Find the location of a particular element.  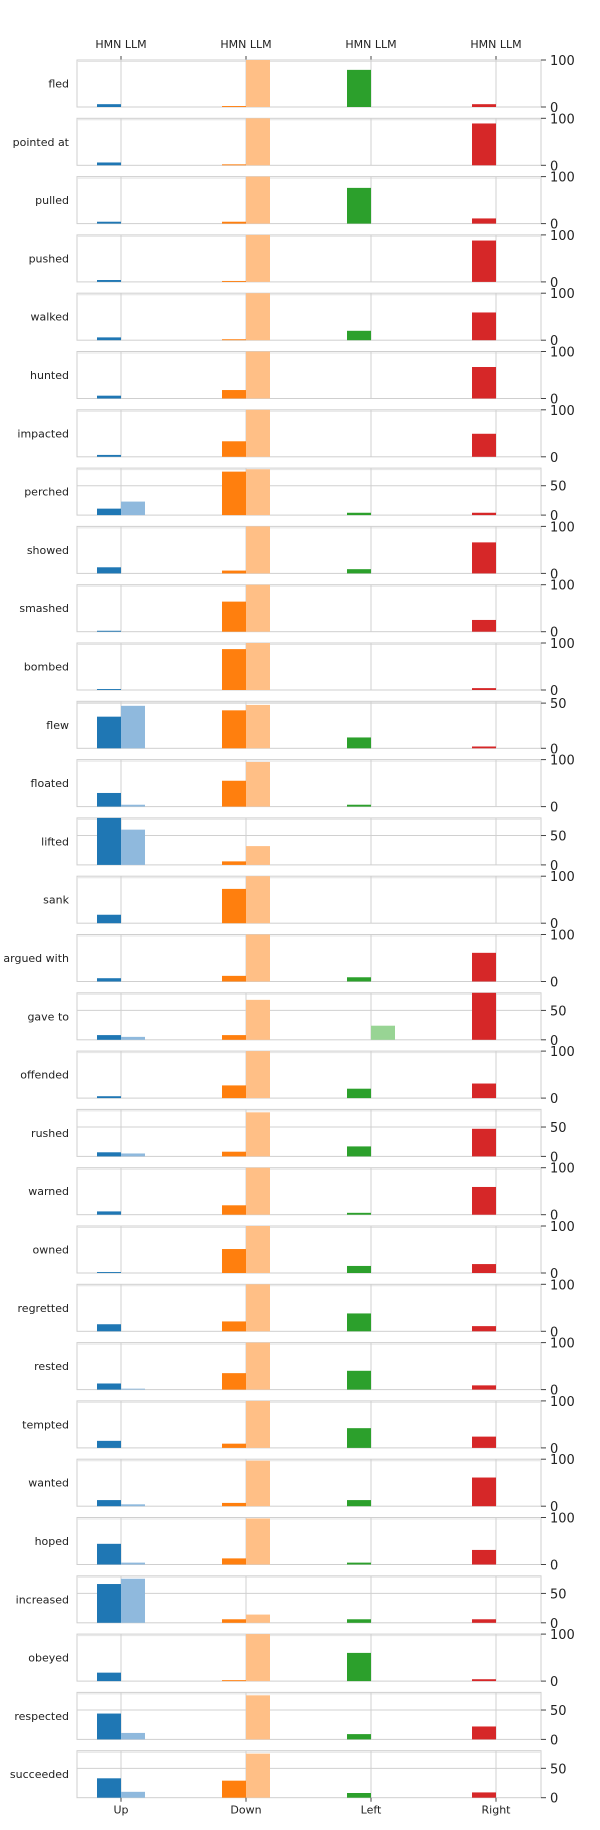

bar-rushed-up-hmn is located at coordinates (109, 1154).